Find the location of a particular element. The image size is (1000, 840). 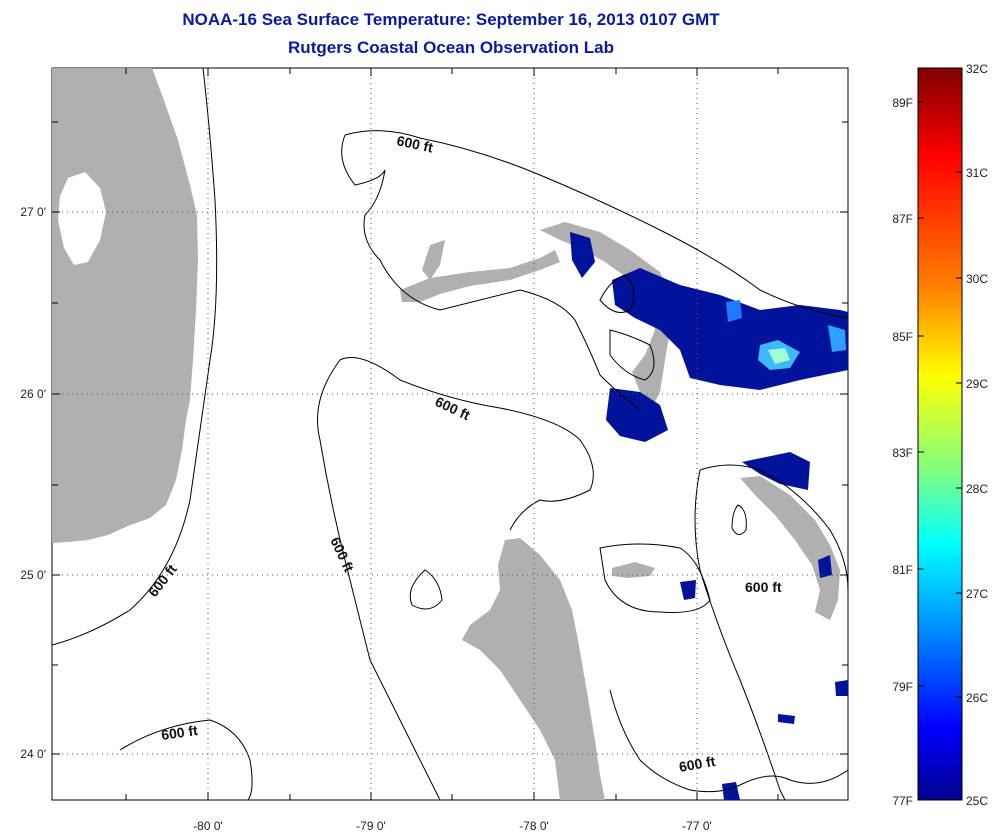

colorbar-f-label: 79F is located at coordinates (902, 687).